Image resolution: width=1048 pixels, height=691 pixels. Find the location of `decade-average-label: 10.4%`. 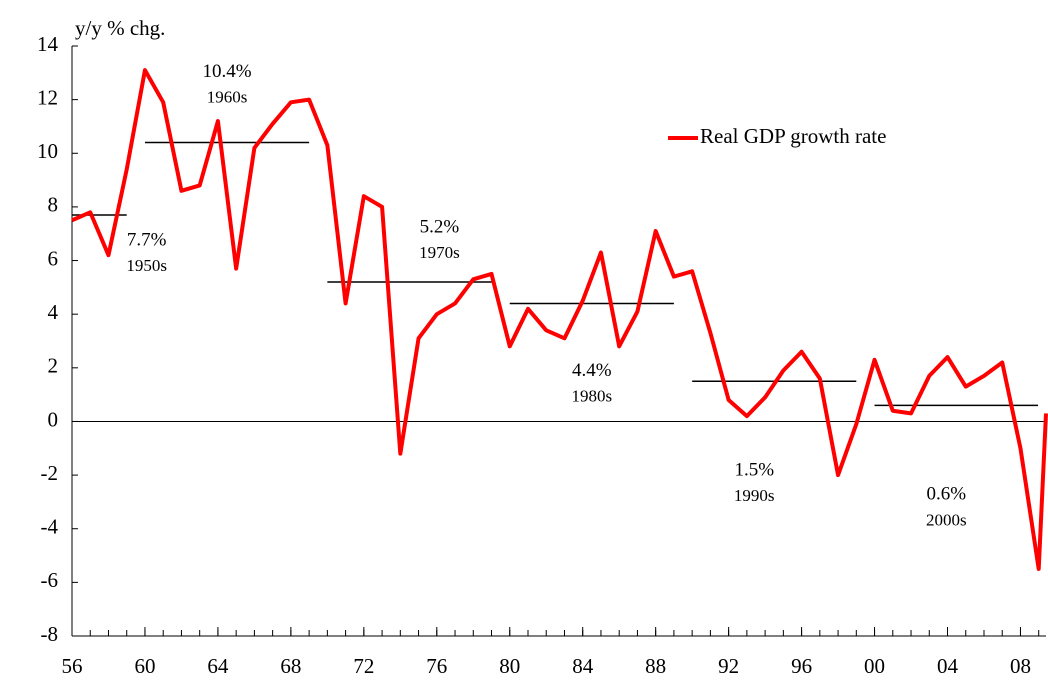

decade-average-label: 10.4% is located at coordinates (226, 71).